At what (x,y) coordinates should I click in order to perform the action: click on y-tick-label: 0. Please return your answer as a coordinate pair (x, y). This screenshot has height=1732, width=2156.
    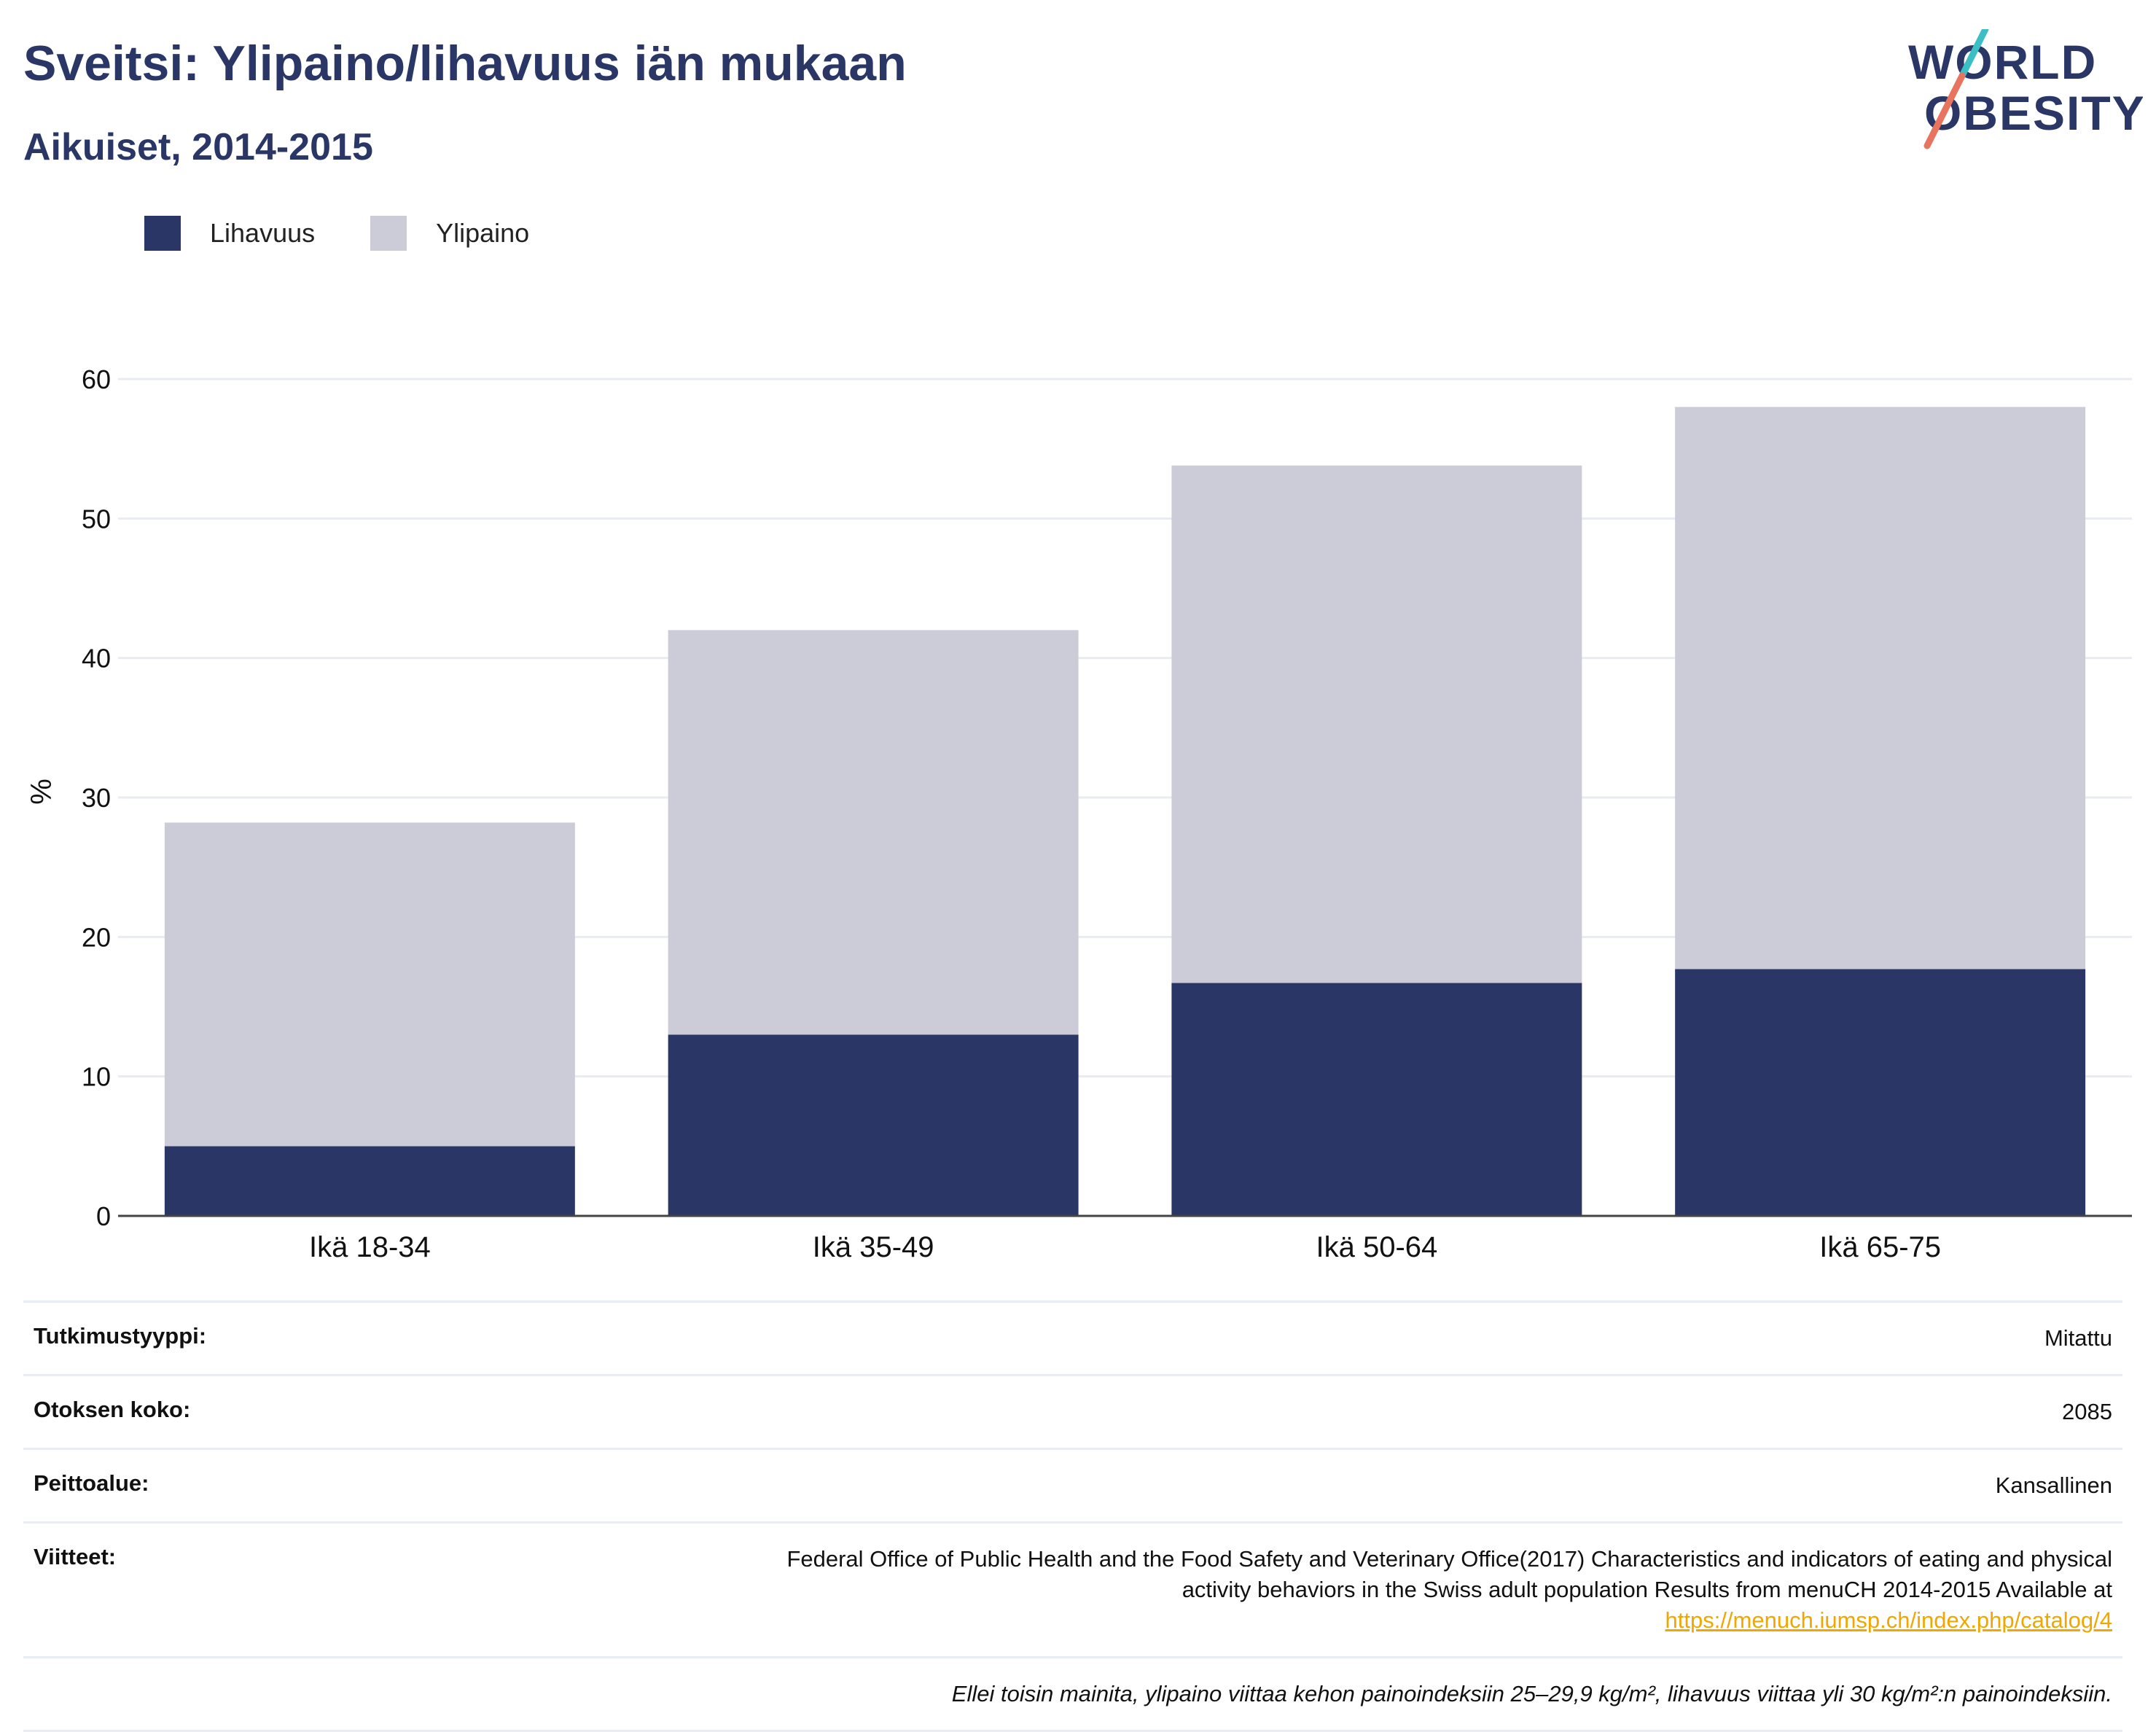
    Looking at the image, I should click on (103, 1216).